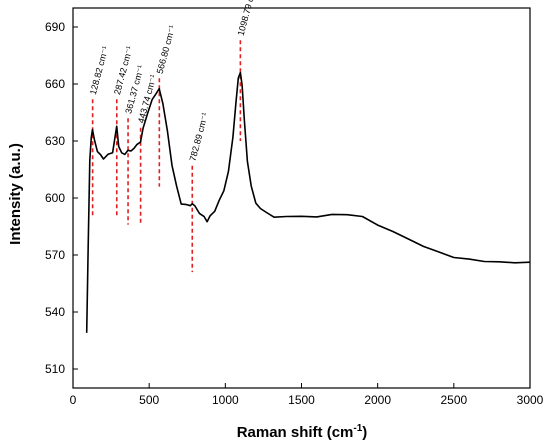  What do you see at coordinates (99, 70) in the screenshot?
I see `peak-label: 128.82 cm⁻¹` at bounding box center [99, 70].